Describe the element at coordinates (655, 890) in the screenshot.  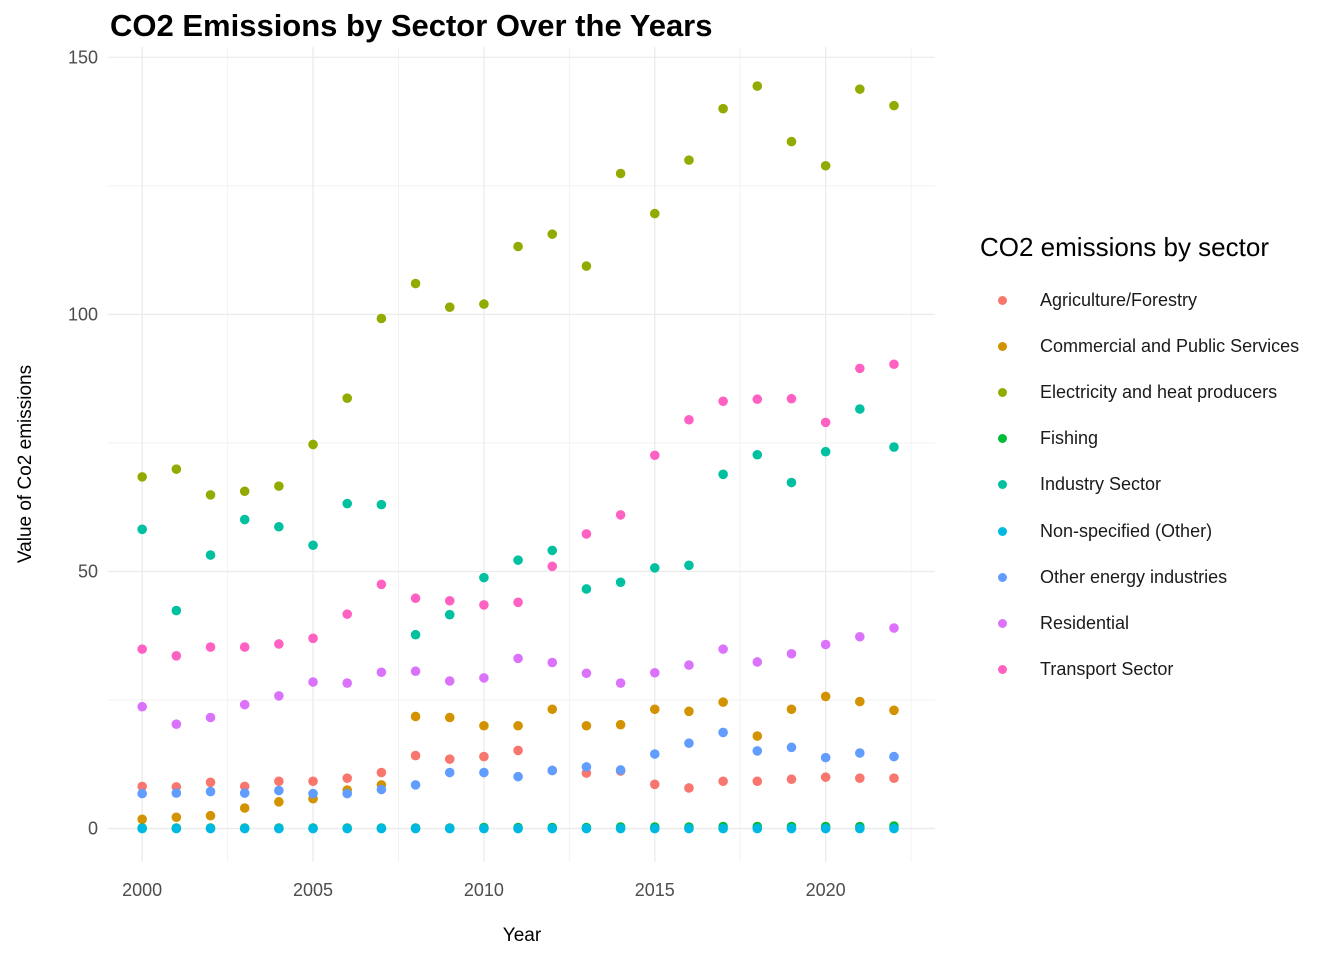
I see `x-tick-label: 2015` at that location.